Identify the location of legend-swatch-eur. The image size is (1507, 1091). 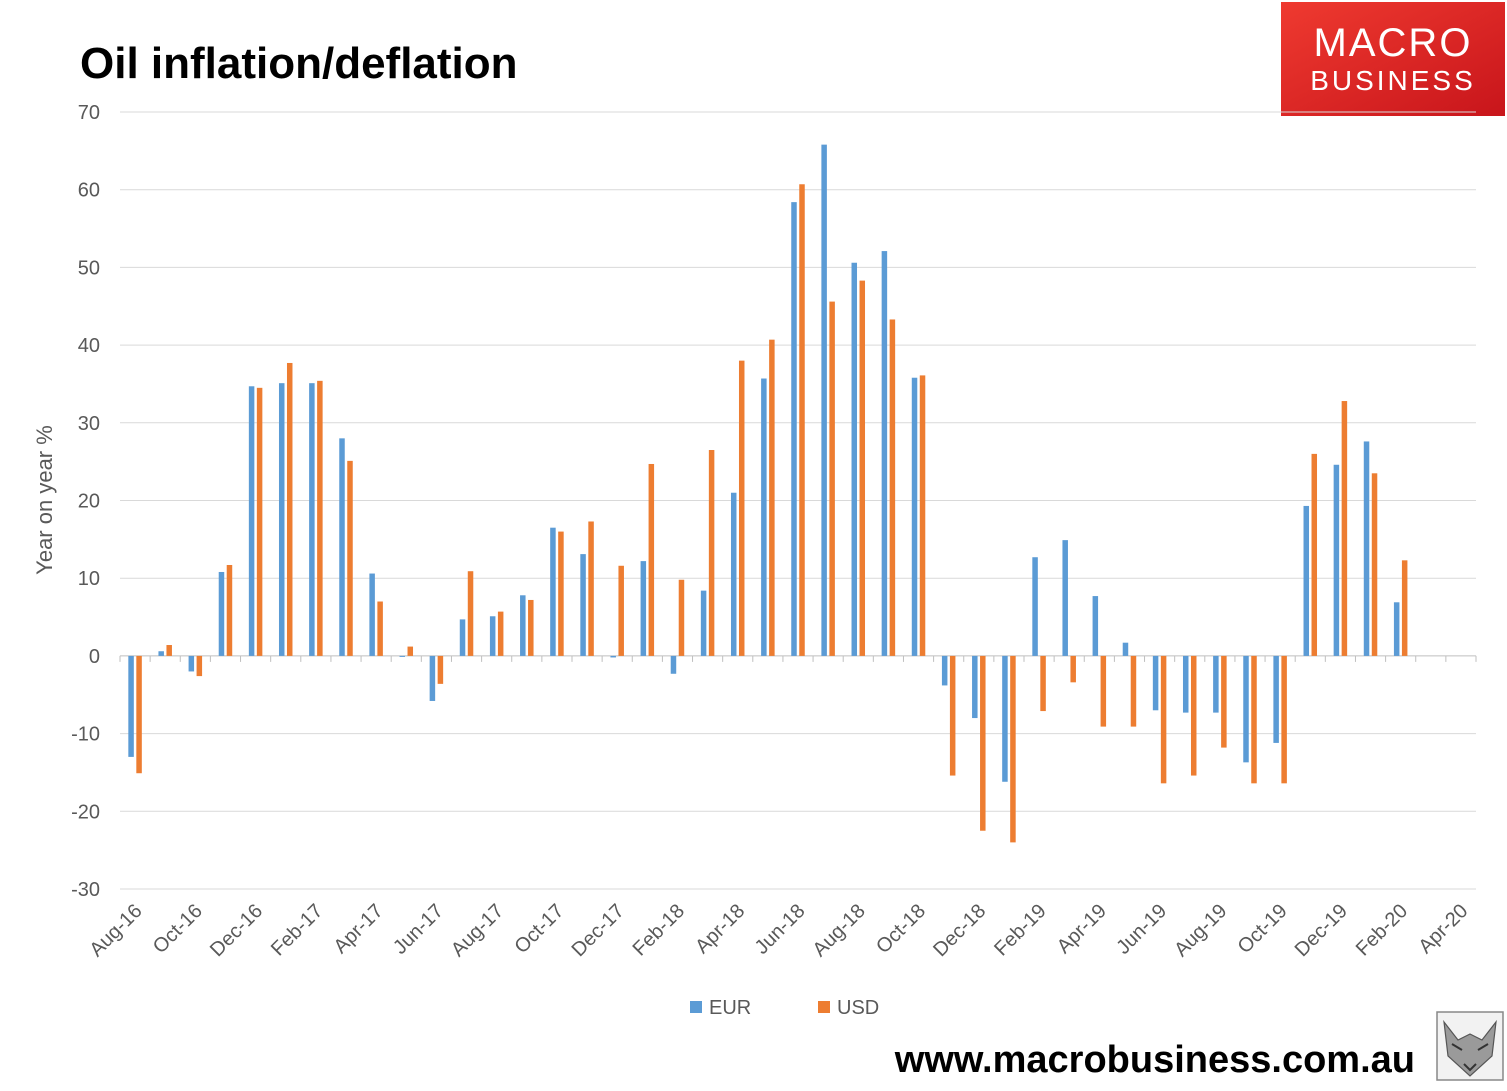
(696, 1007).